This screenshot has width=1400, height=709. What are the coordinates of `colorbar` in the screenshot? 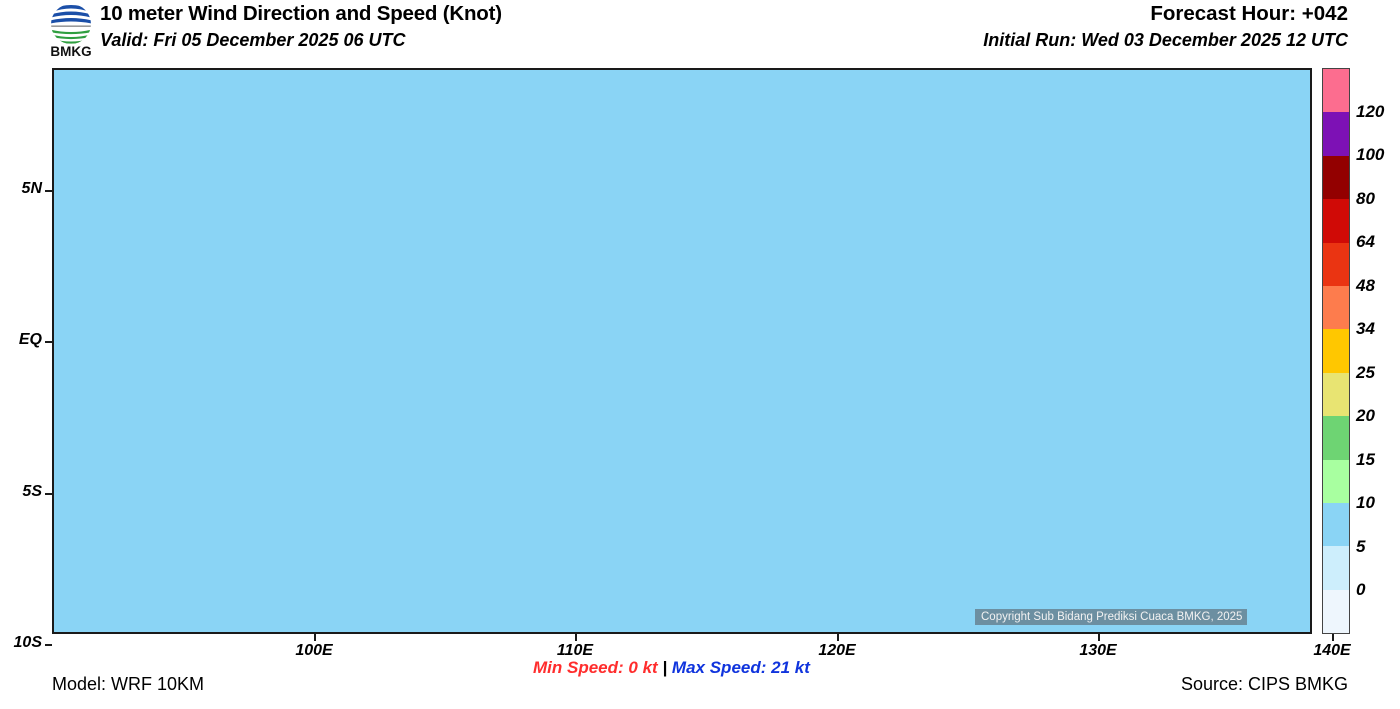 It's located at (1336, 351).